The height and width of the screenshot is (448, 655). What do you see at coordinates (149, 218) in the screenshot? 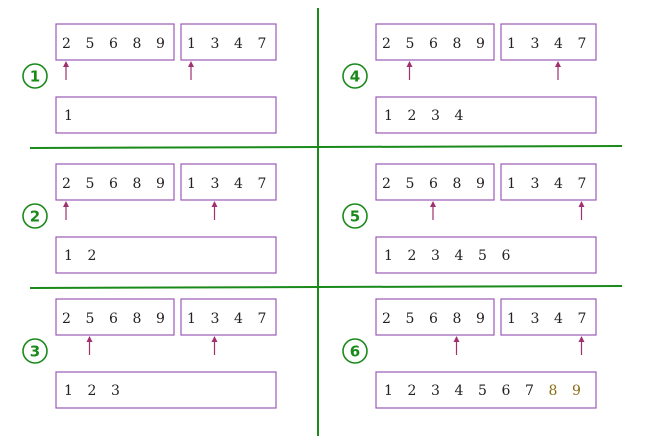
I see `step-panel-2: 2 5 6 8 9 1 3 4 721 2` at bounding box center [149, 218].